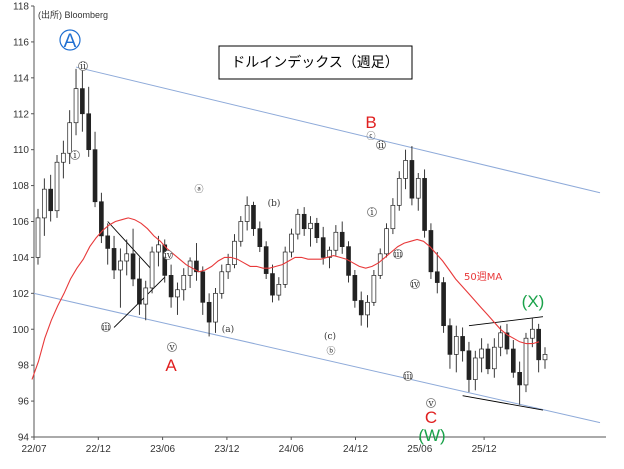  What do you see at coordinates (370, 136) in the screenshot?
I see `circled-c-label: ⓒ` at bounding box center [370, 136].